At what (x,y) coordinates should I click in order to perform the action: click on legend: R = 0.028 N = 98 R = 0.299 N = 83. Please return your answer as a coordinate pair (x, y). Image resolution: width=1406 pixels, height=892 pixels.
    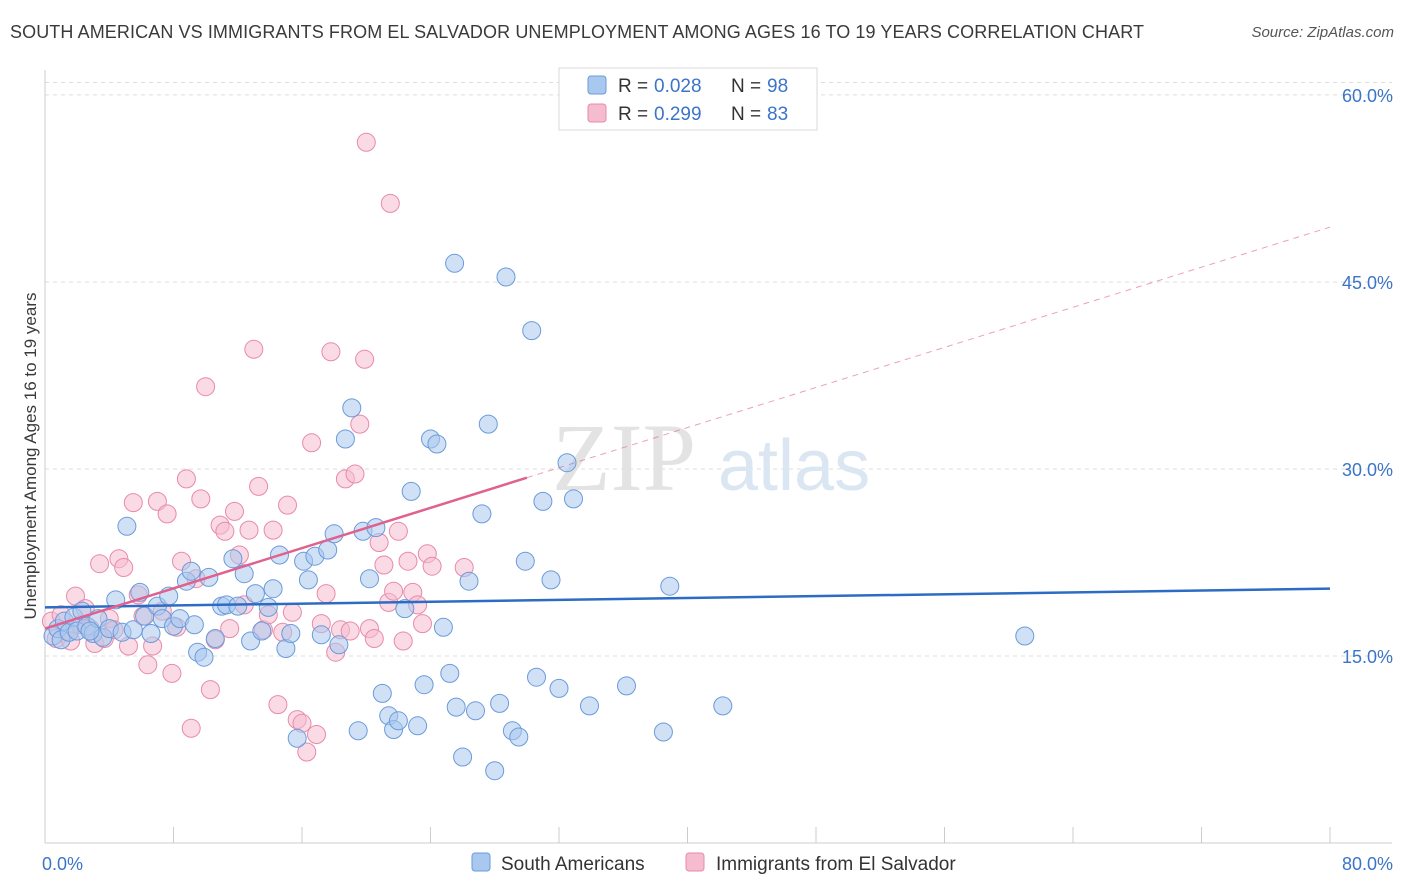
    Looking at the image, I should click on (688, 99).